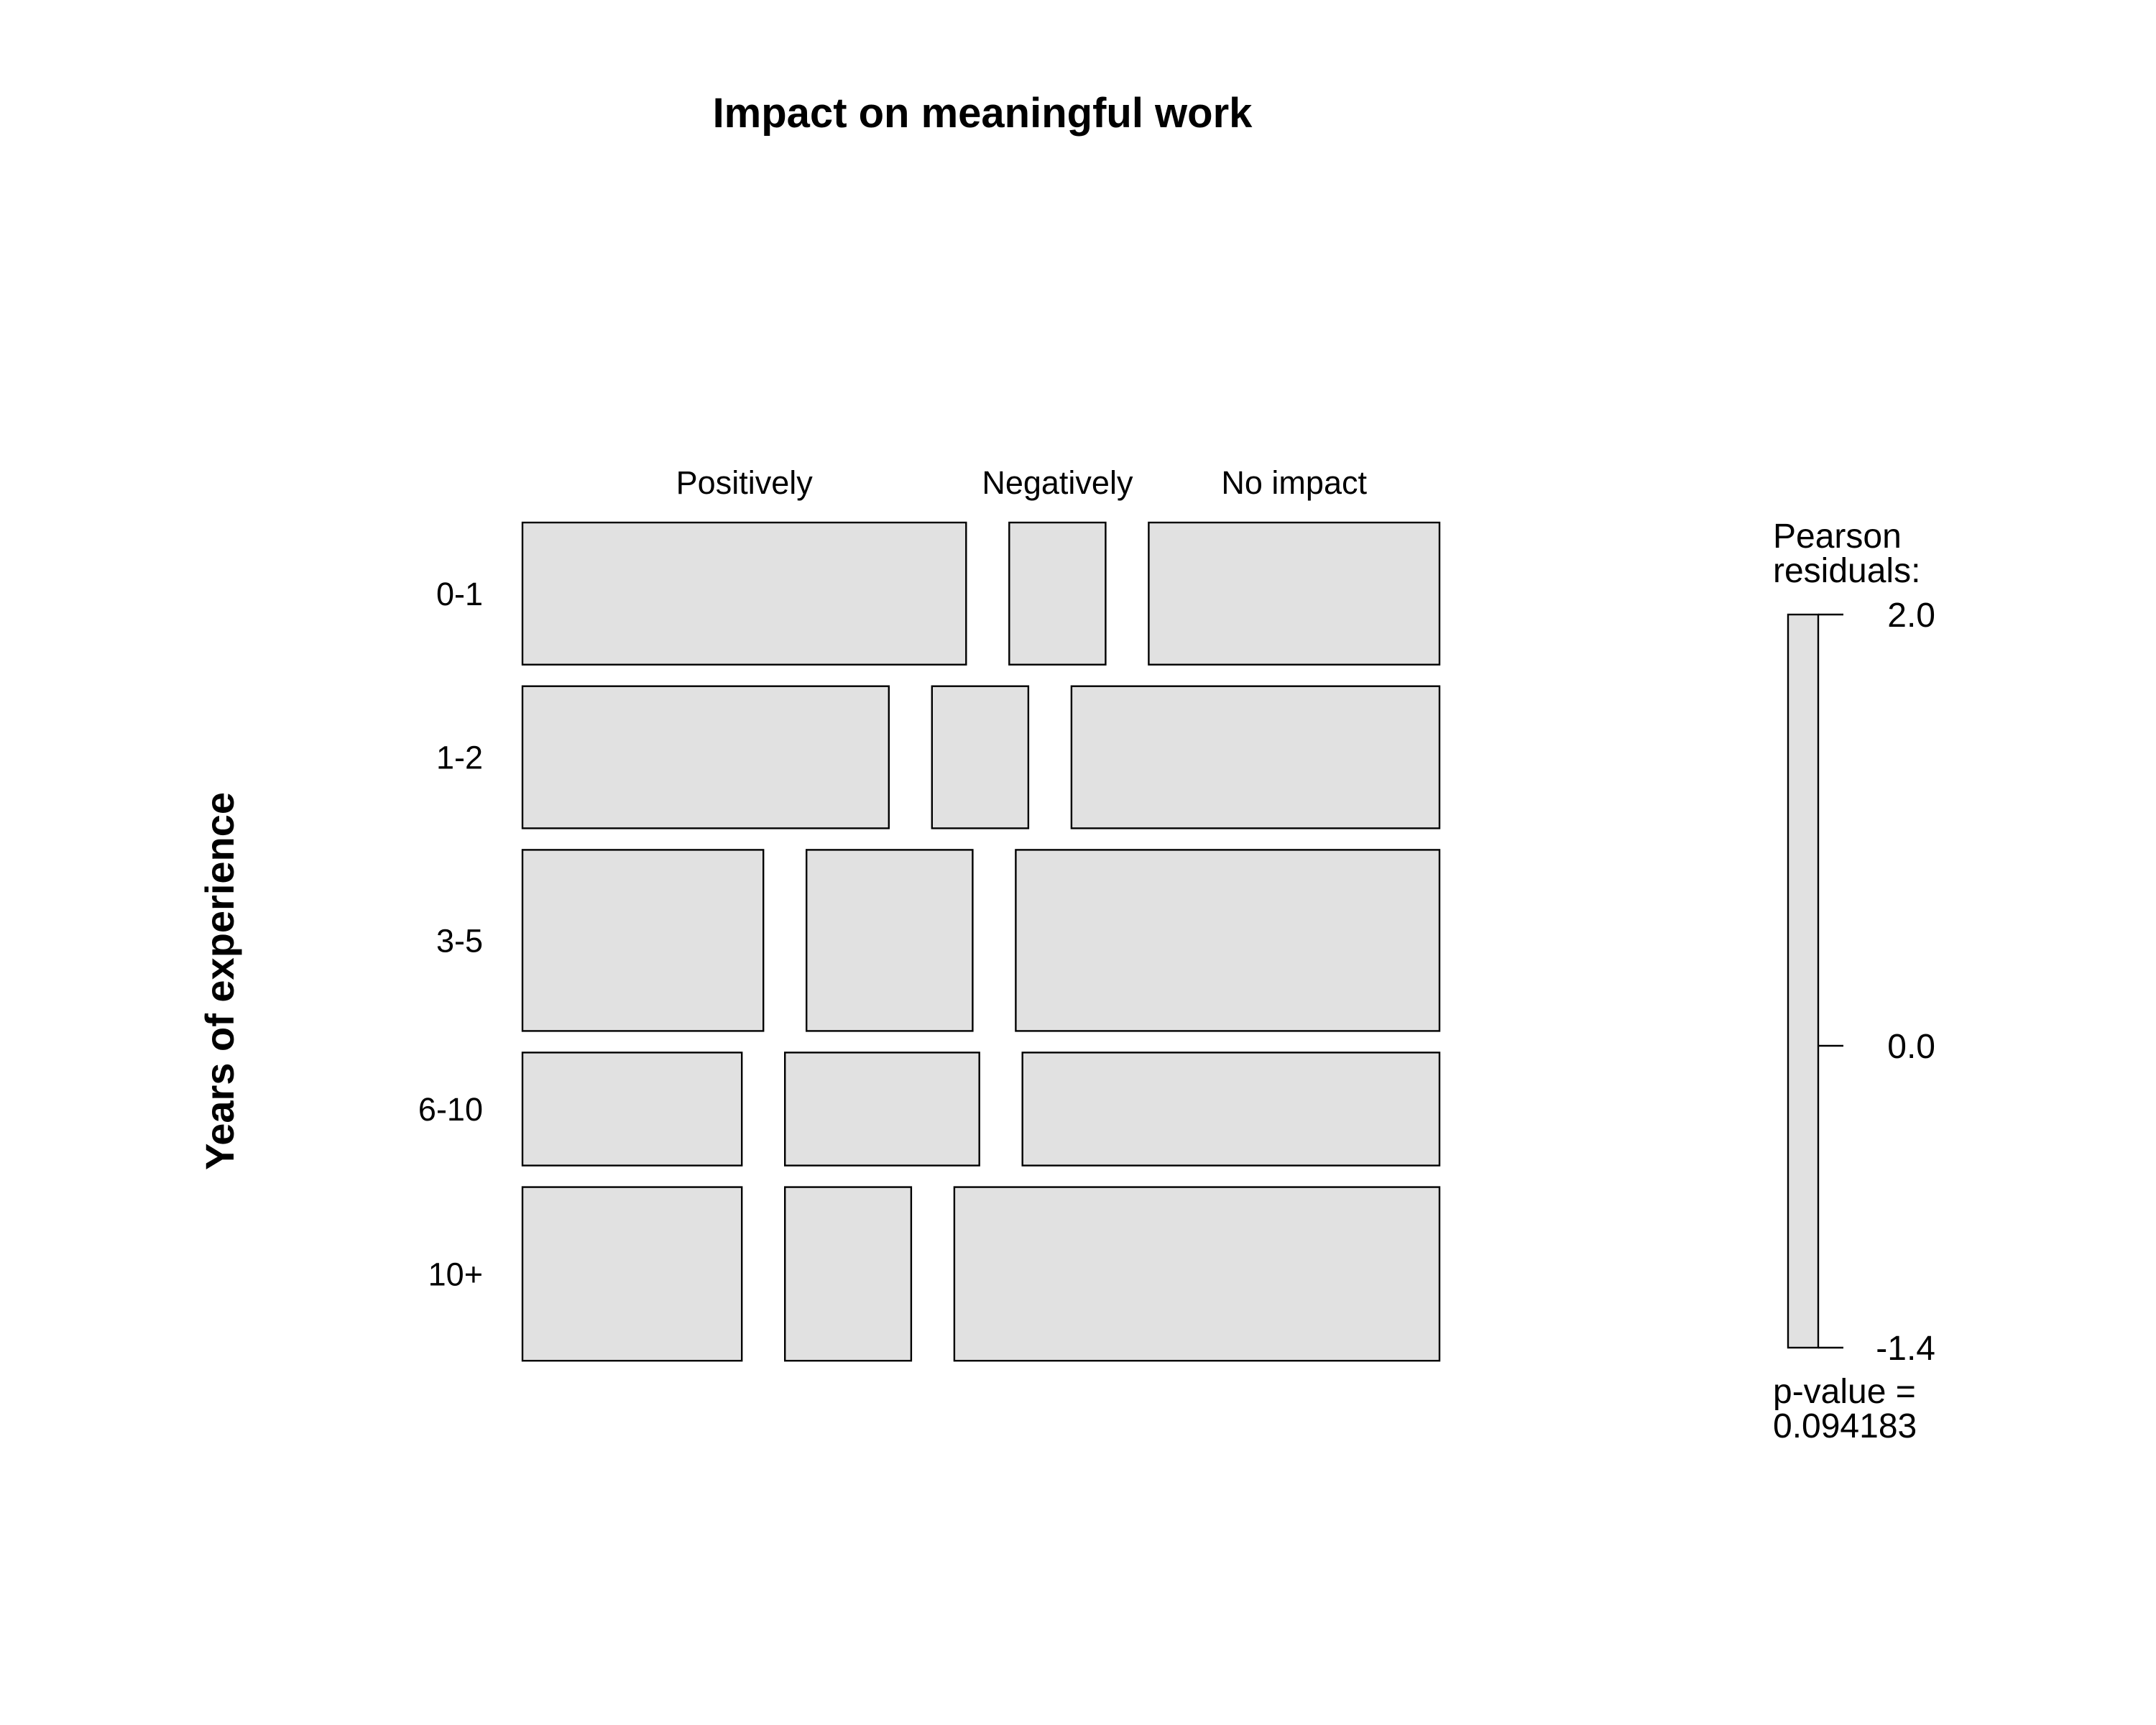 This screenshot has height=1725, width=2156. Describe the element at coordinates (745, 482) in the screenshot. I see `column-label-positively: Positively` at that location.